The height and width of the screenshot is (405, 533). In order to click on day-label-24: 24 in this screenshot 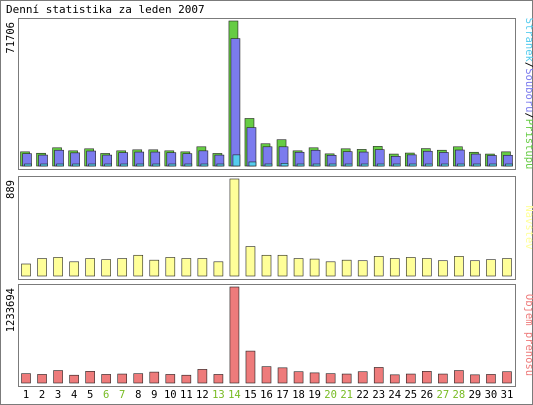, I will do `click(394, 395)`.